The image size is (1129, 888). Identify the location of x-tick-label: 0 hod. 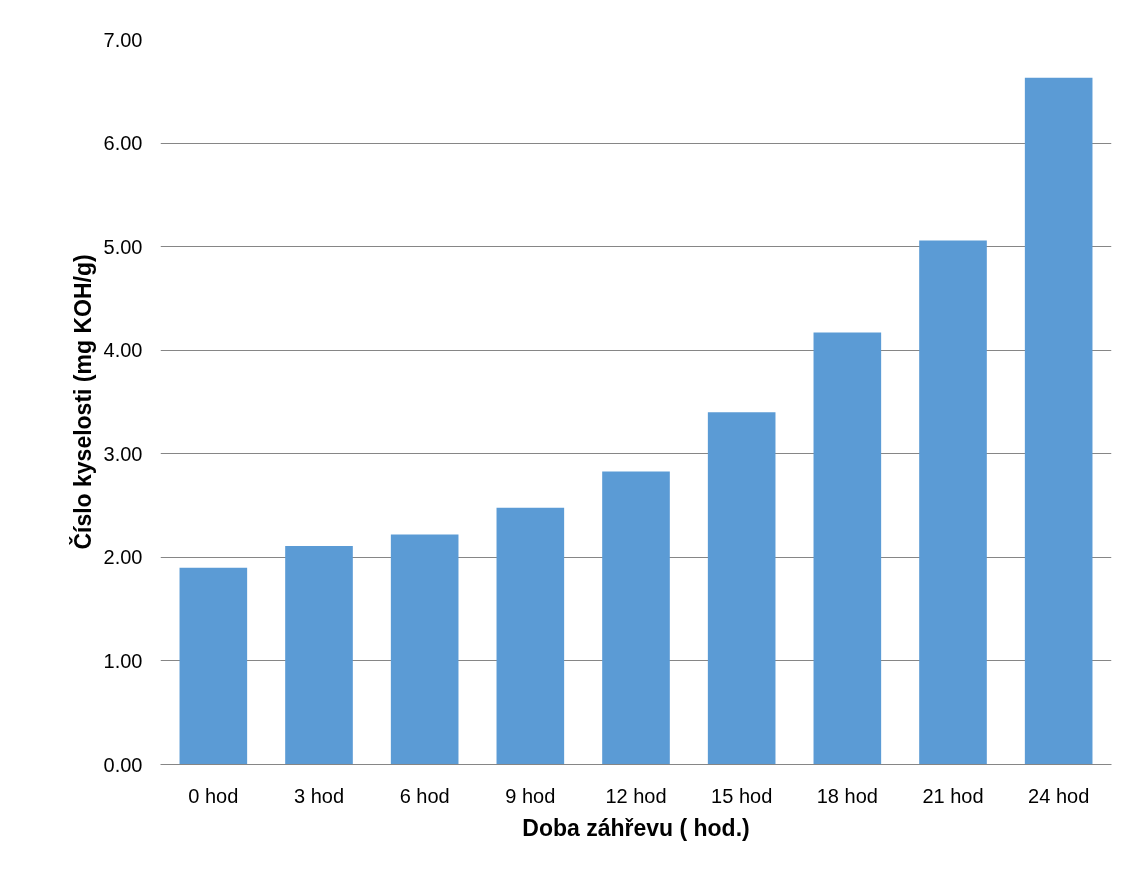
(213, 795).